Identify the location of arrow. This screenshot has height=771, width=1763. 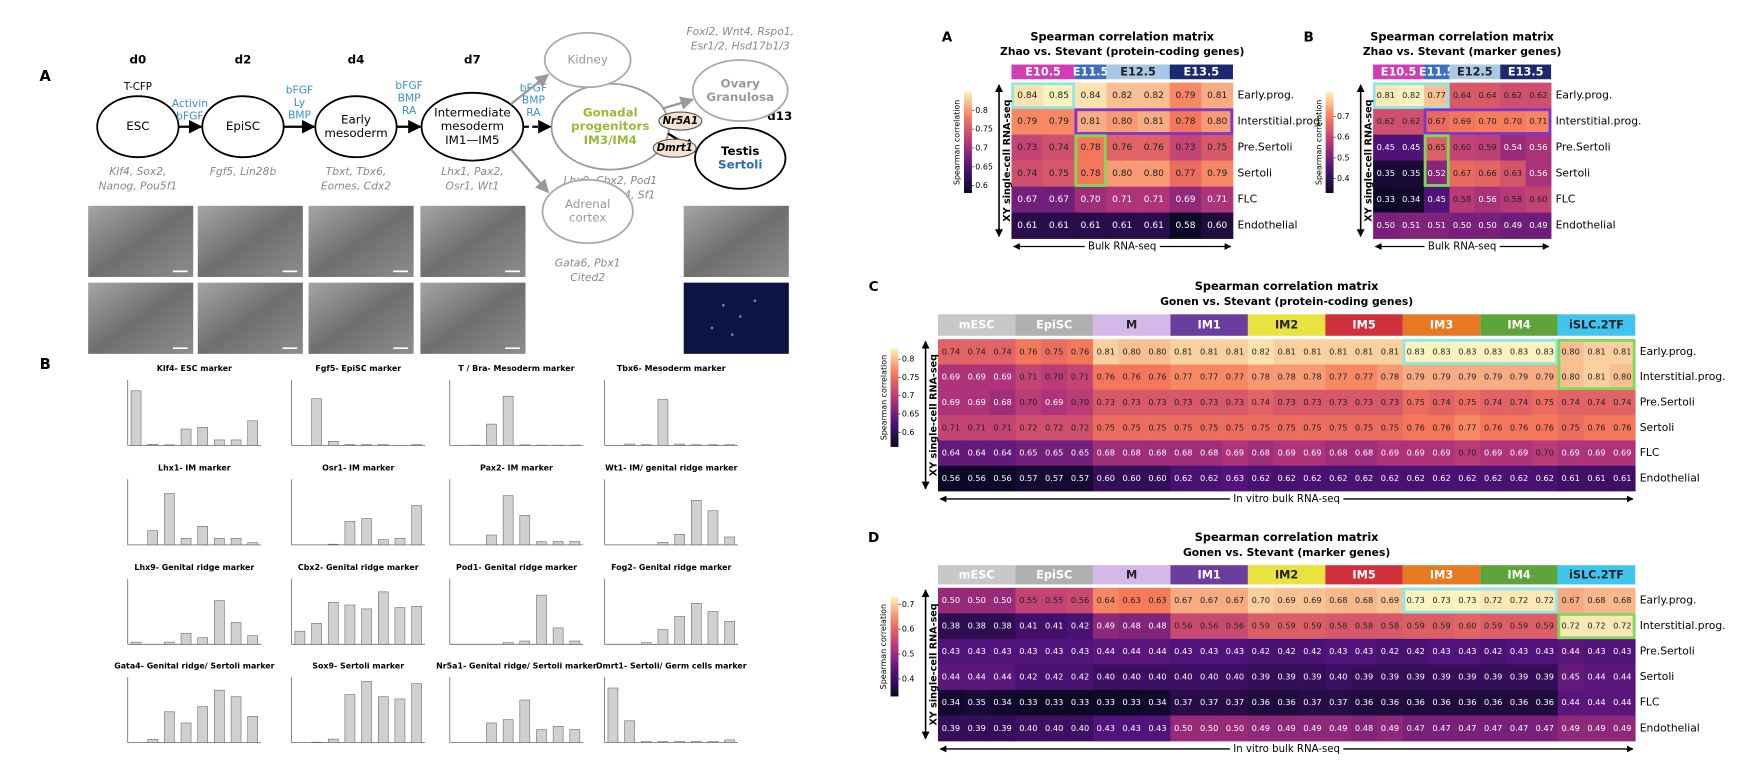
(529, 171).